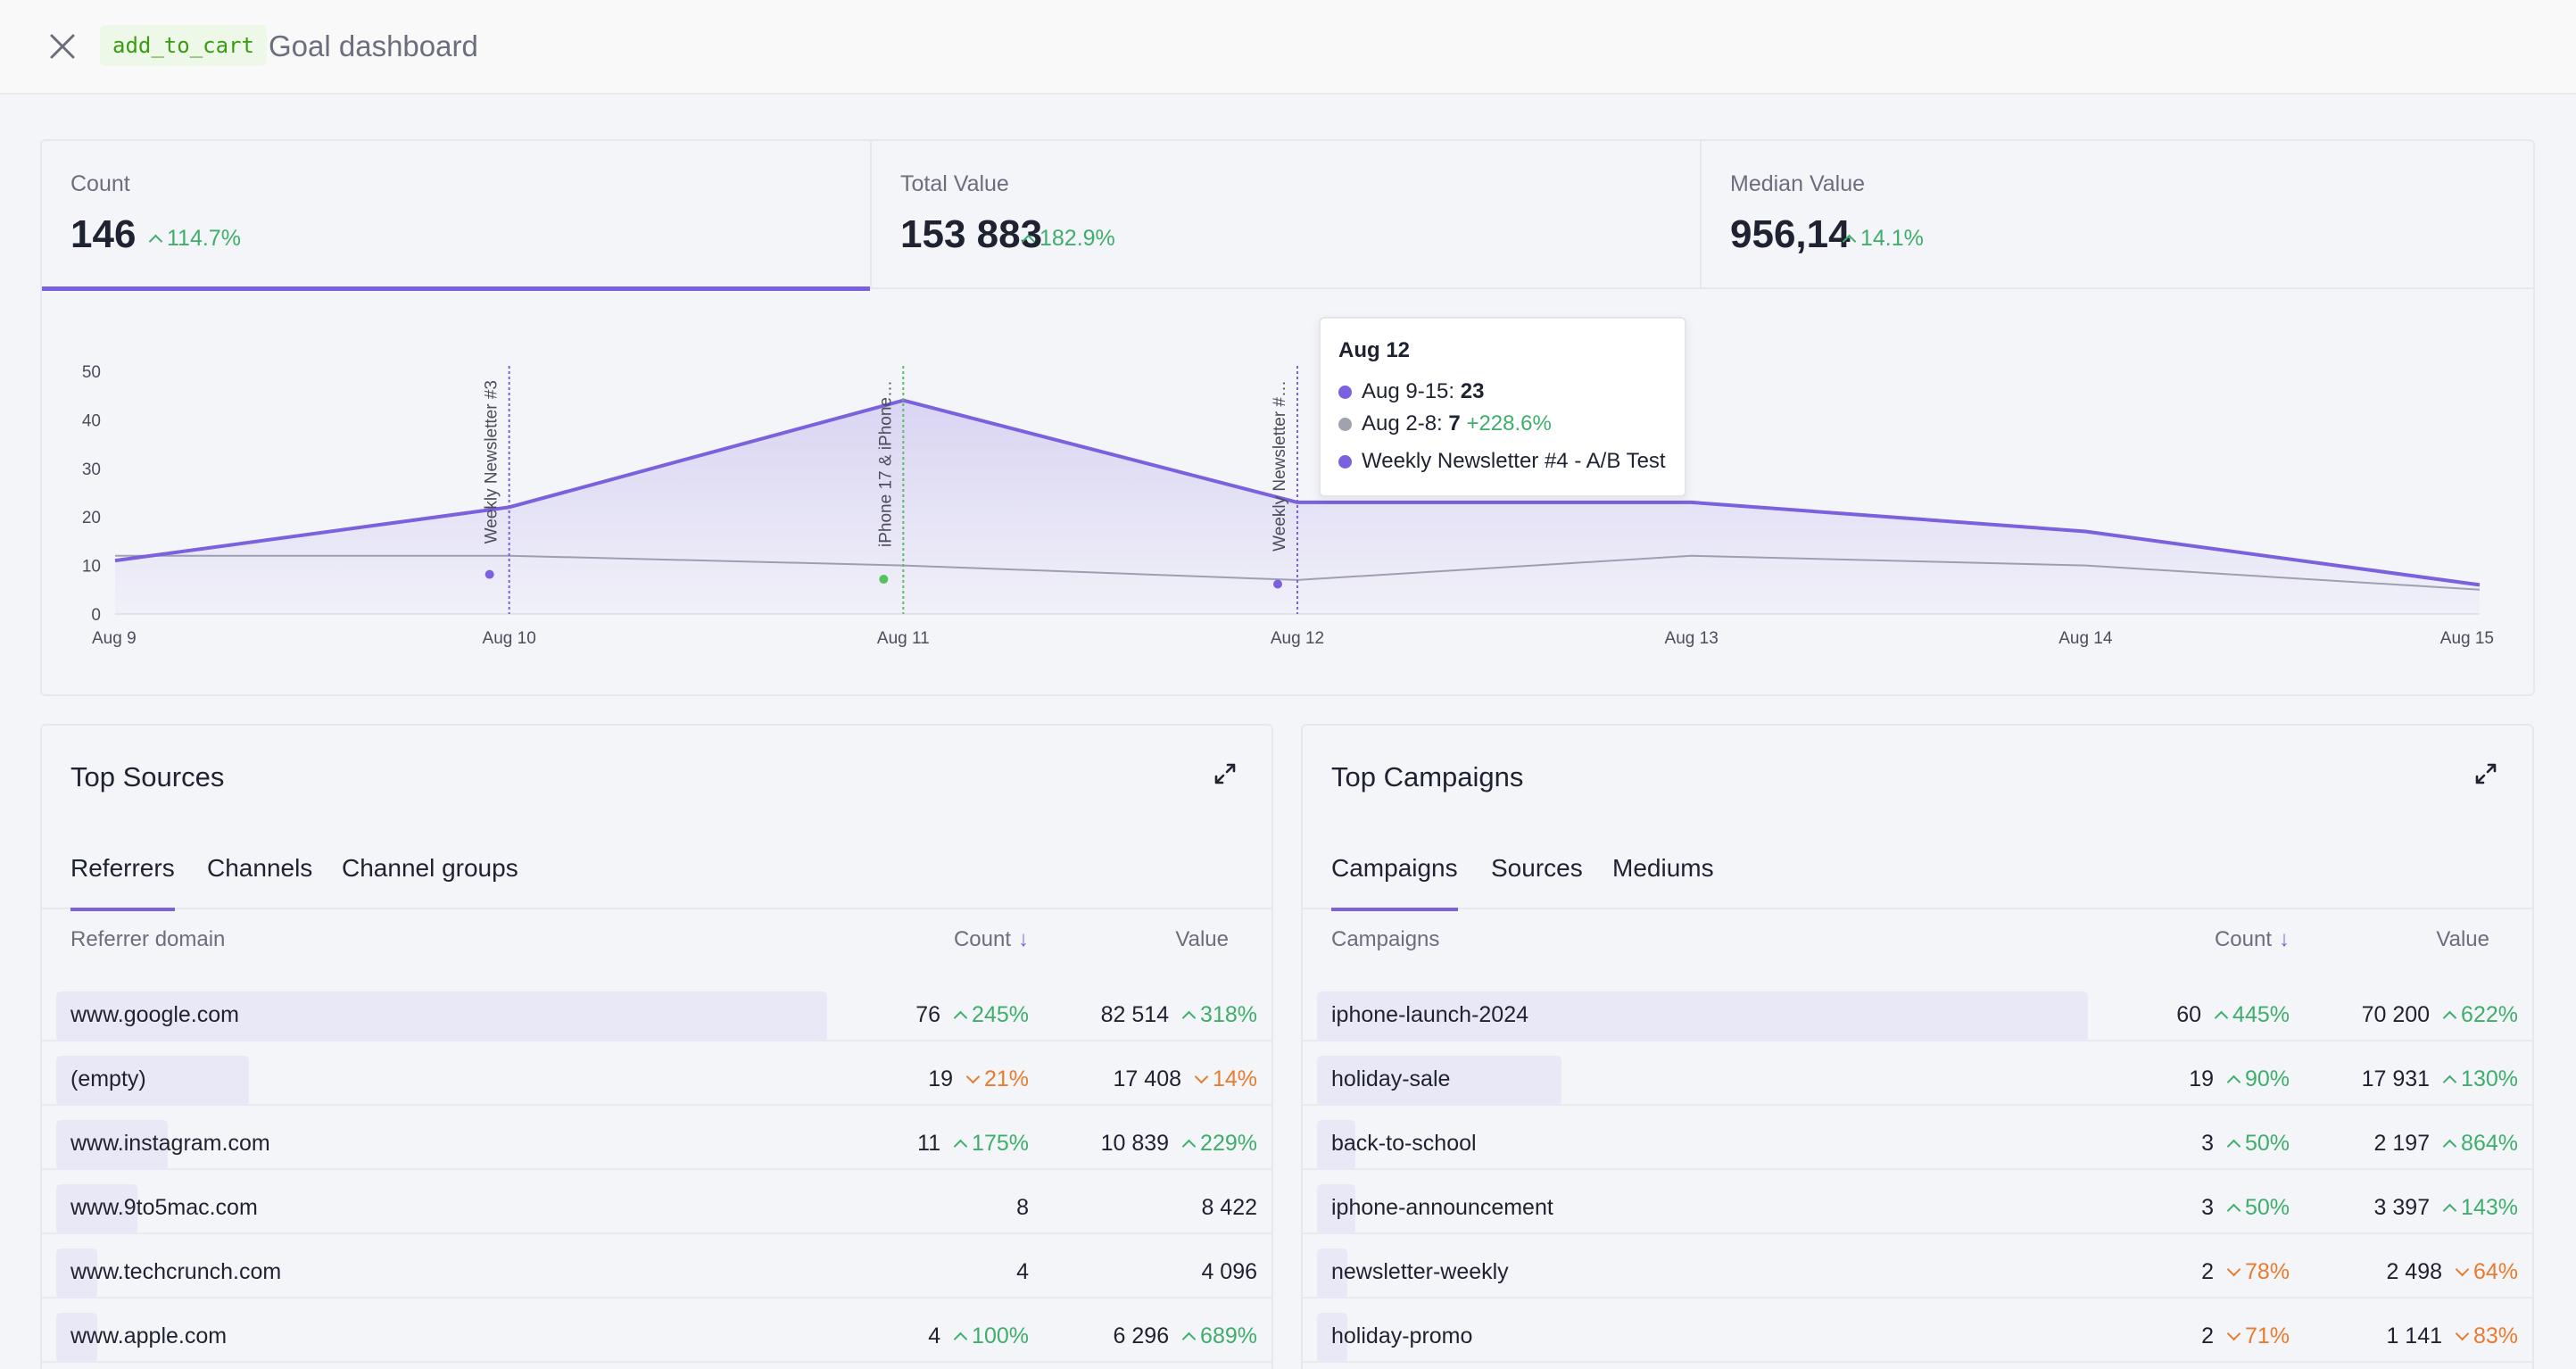 The width and height of the screenshot is (2576, 1369). Describe the element at coordinates (2489, 1207) in the screenshot. I see `row-value-delta-text: 143%` at that location.